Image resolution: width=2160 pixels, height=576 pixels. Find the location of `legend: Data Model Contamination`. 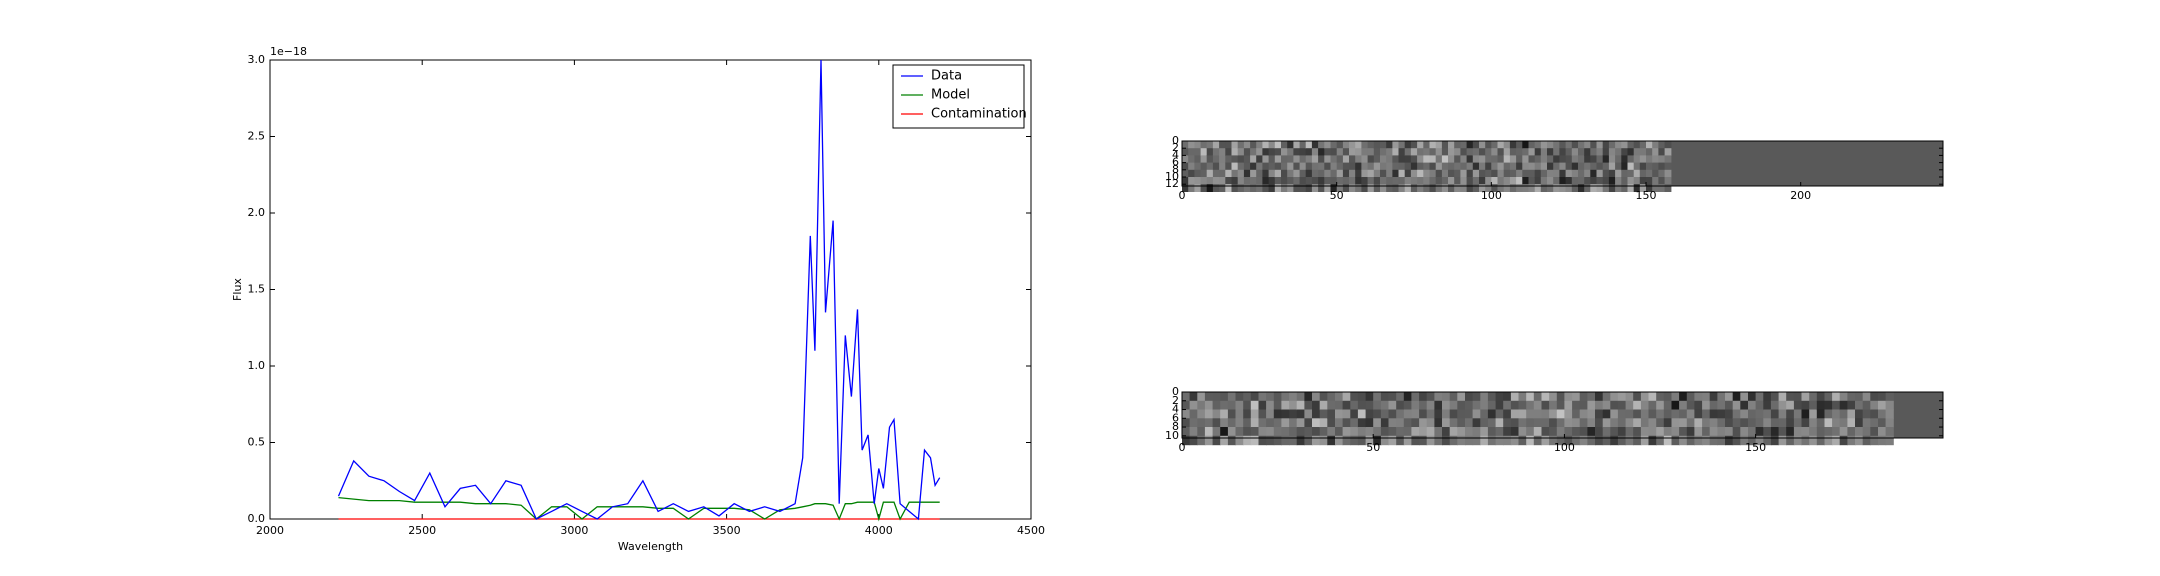

legend: Data Model Contamination is located at coordinates (959, 96).